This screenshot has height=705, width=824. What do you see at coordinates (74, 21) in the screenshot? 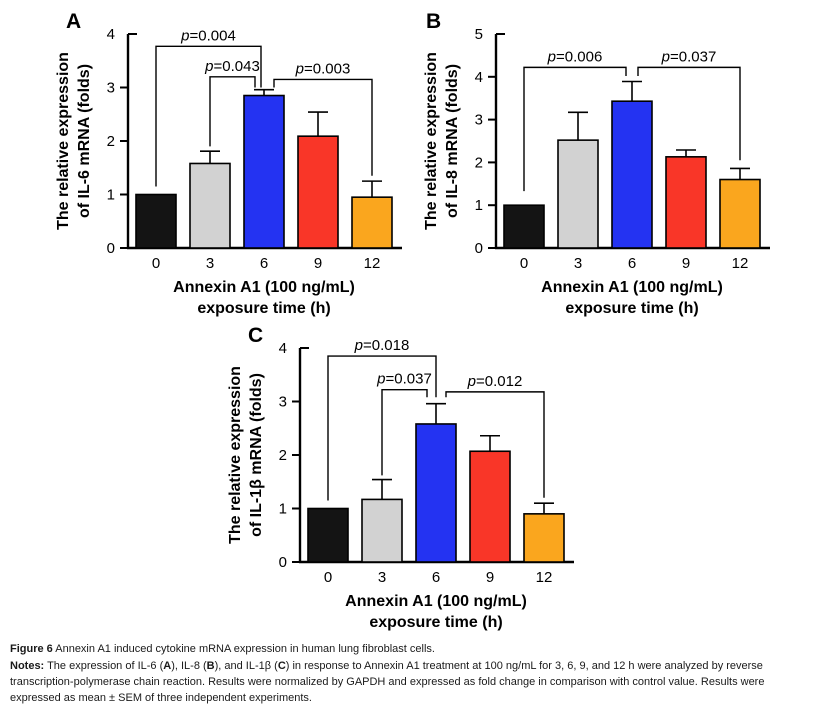
I see `panel-a-letter: A` at bounding box center [74, 21].